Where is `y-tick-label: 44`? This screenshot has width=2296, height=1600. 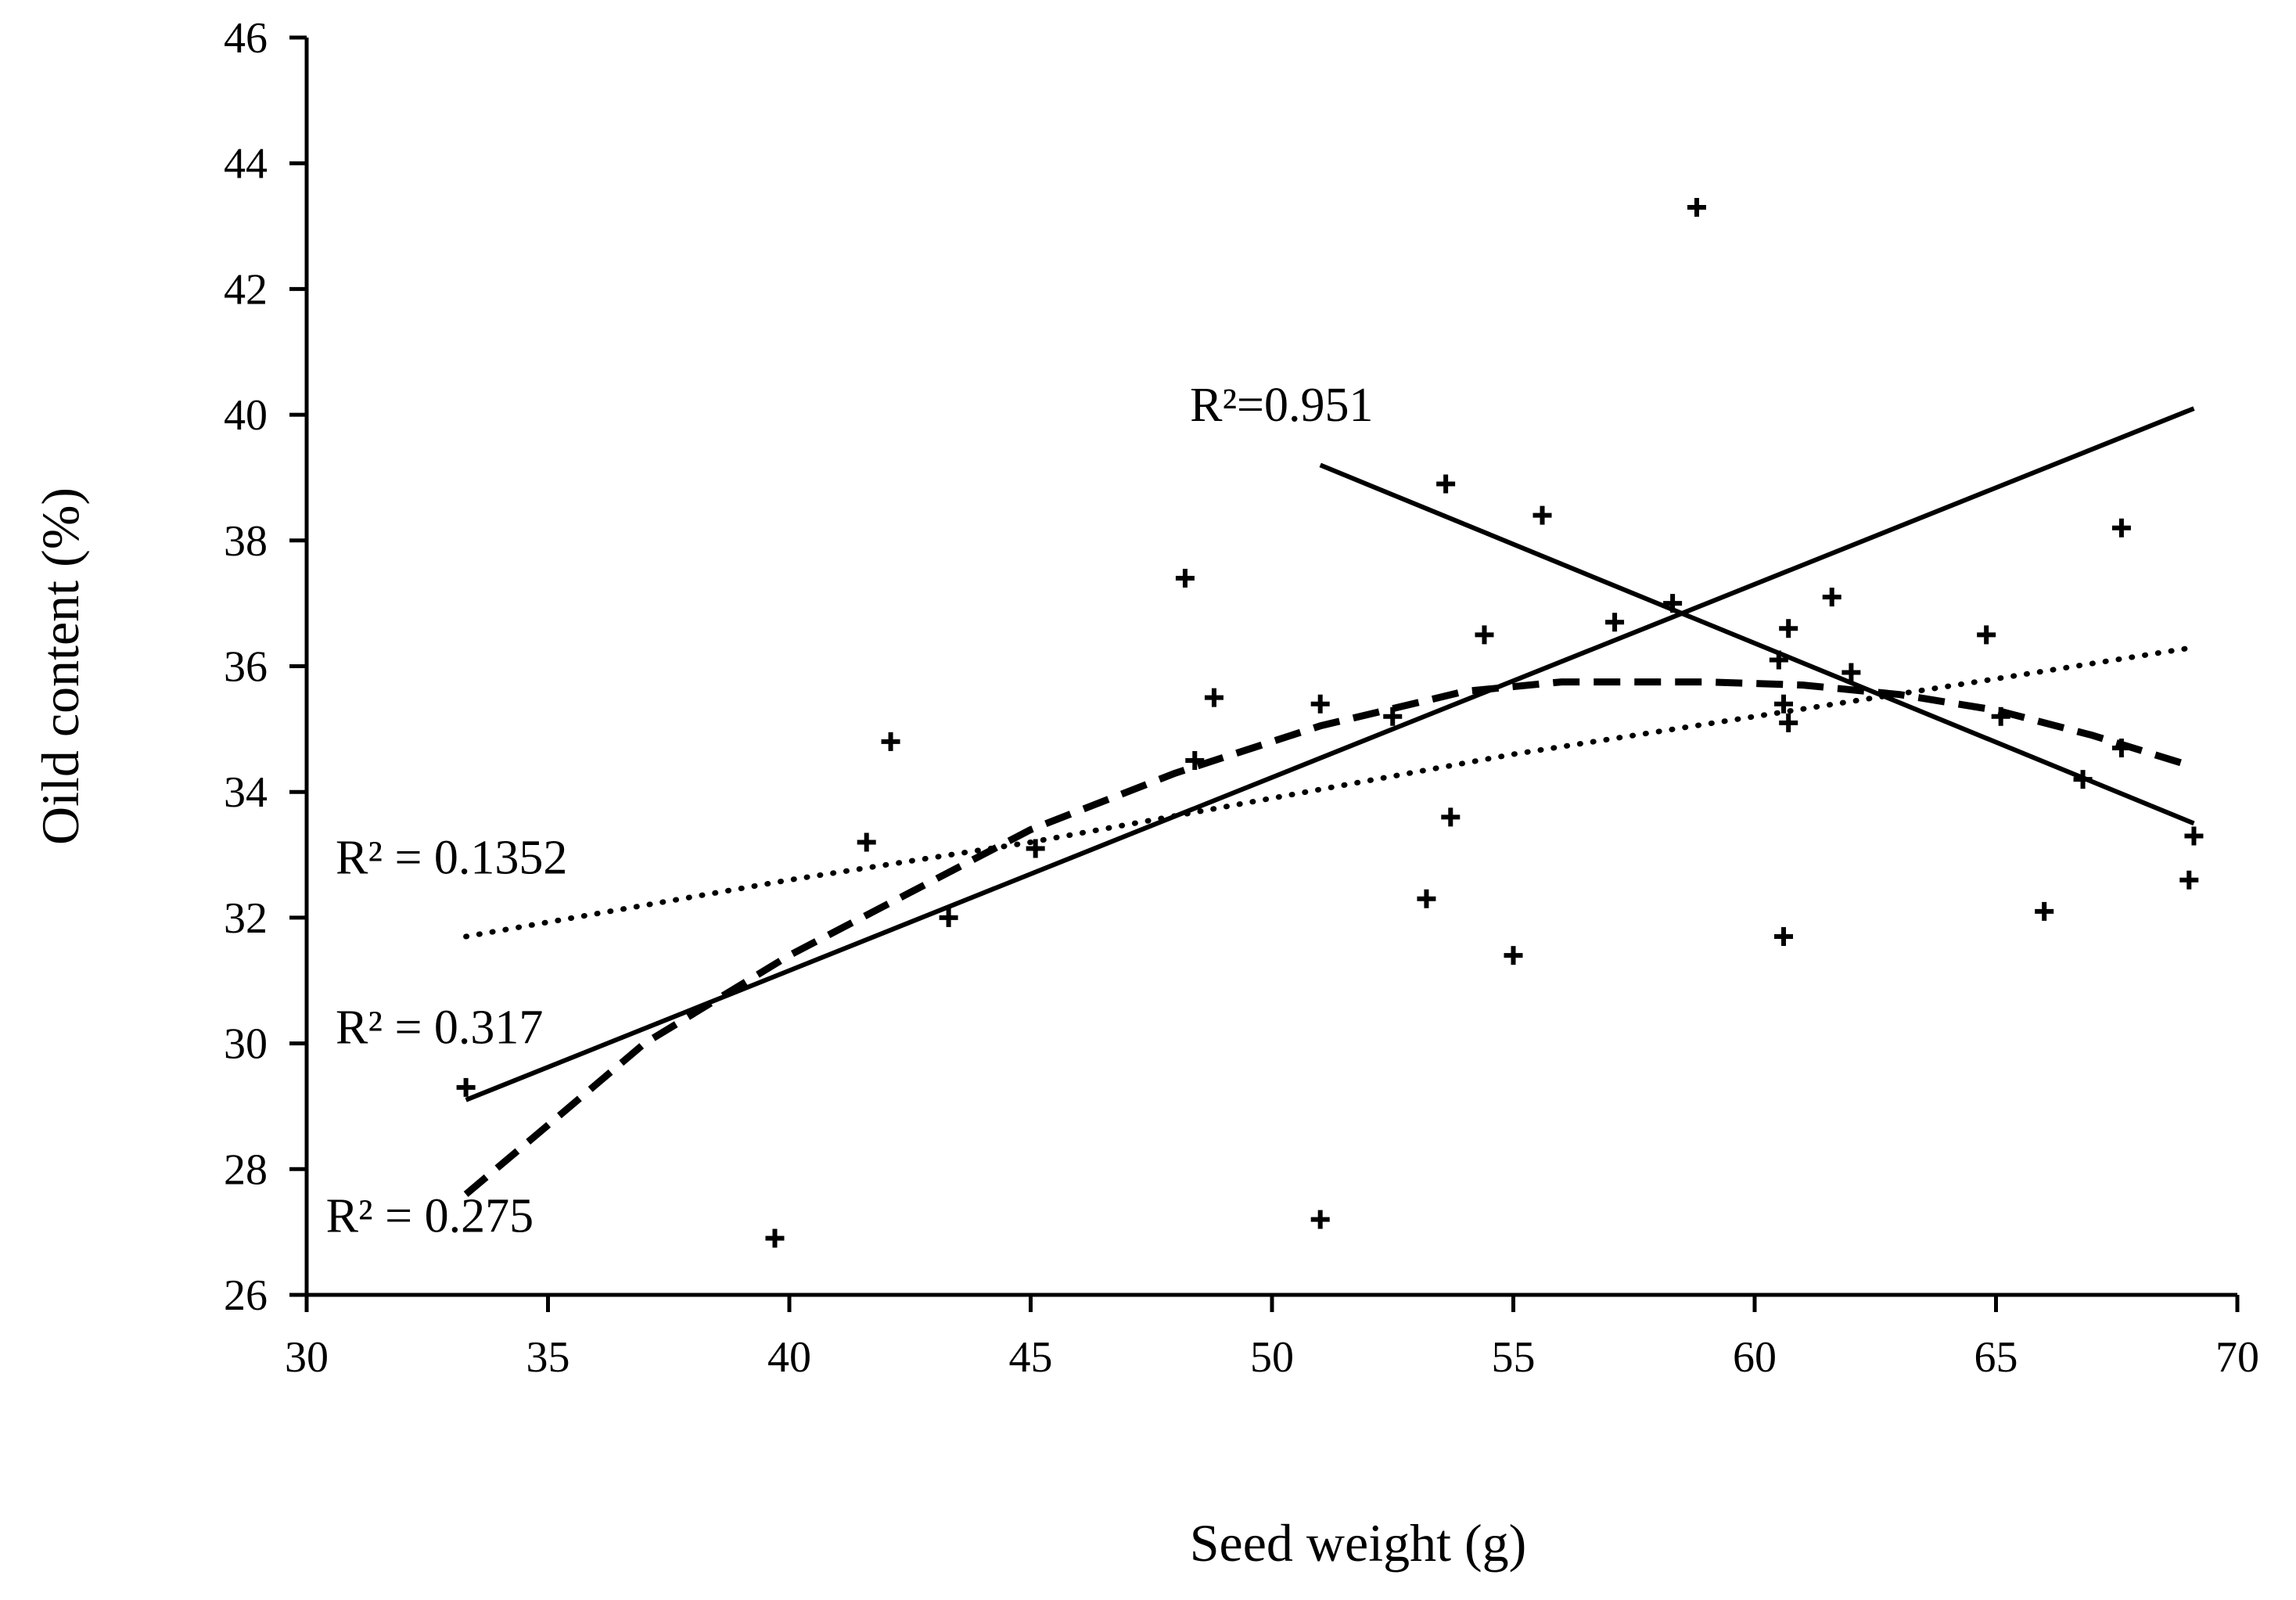
y-tick-label: 44 is located at coordinates (246, 165).